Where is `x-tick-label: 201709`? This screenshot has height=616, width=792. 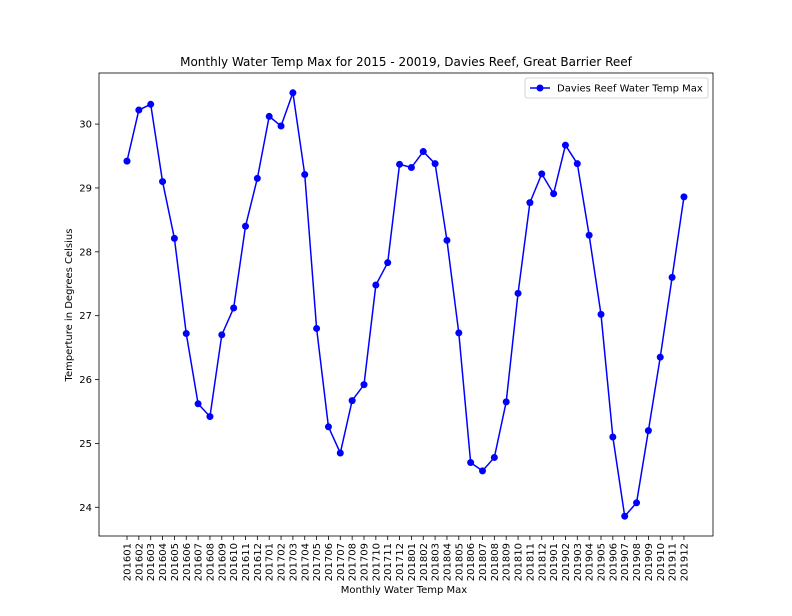
x-tick-label: 201709 is located at coordinates (365, 562).